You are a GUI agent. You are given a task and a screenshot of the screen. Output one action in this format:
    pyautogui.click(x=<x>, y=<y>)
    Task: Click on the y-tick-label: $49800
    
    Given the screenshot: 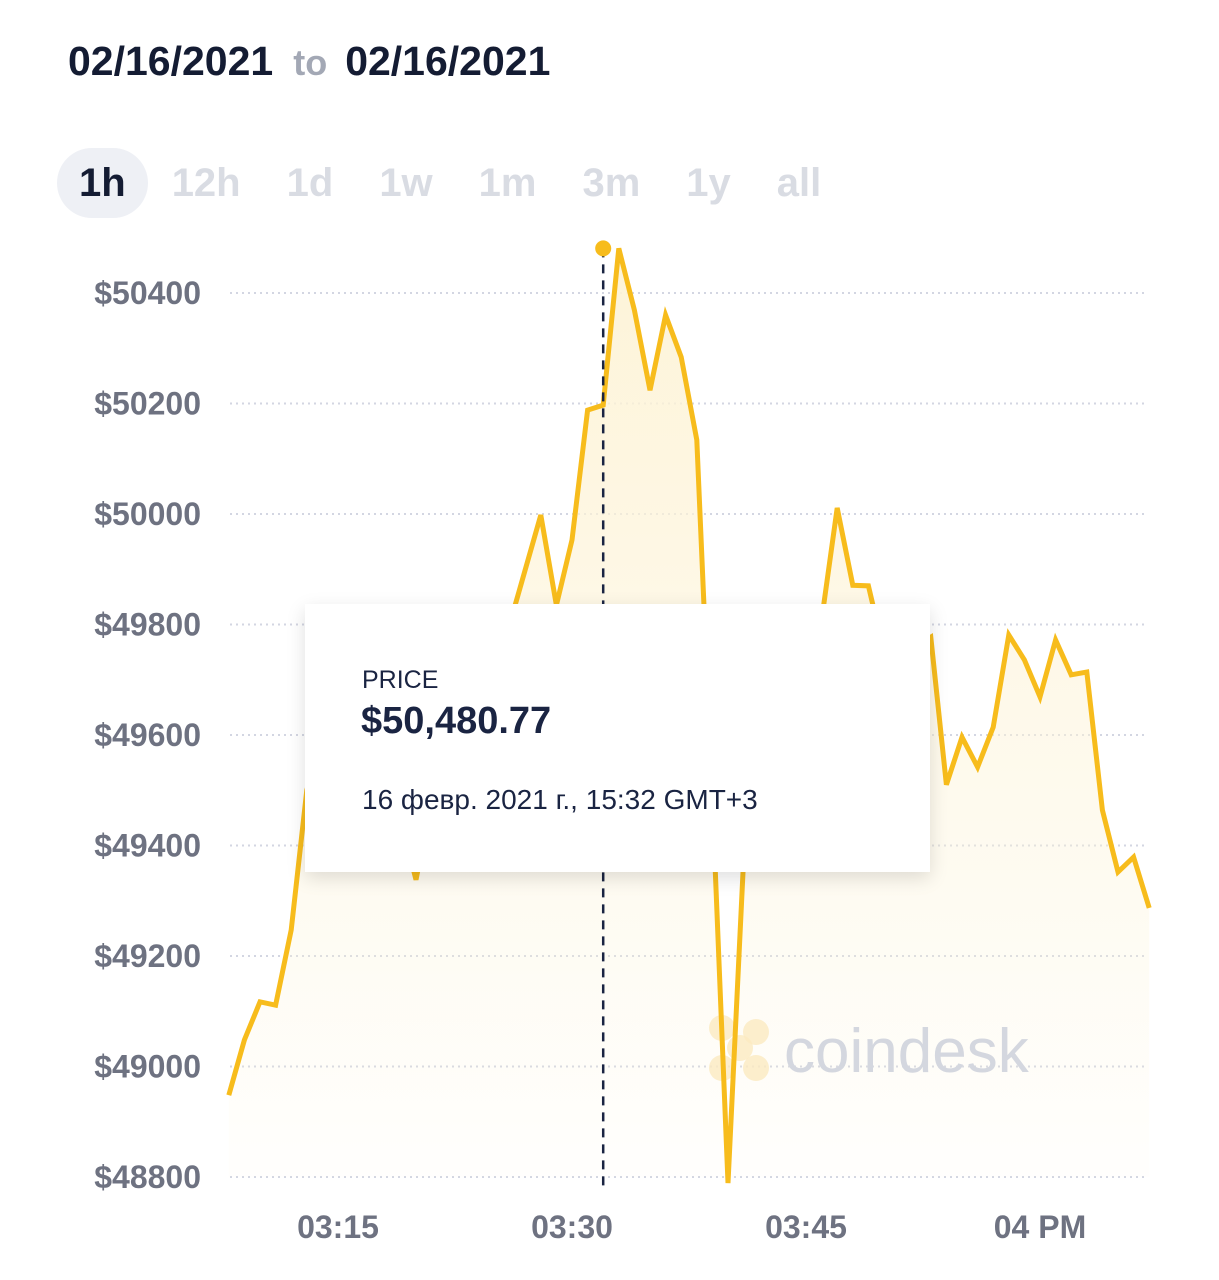 What is the action you would take?
    pyautogui.click(x=147, y=625)
    